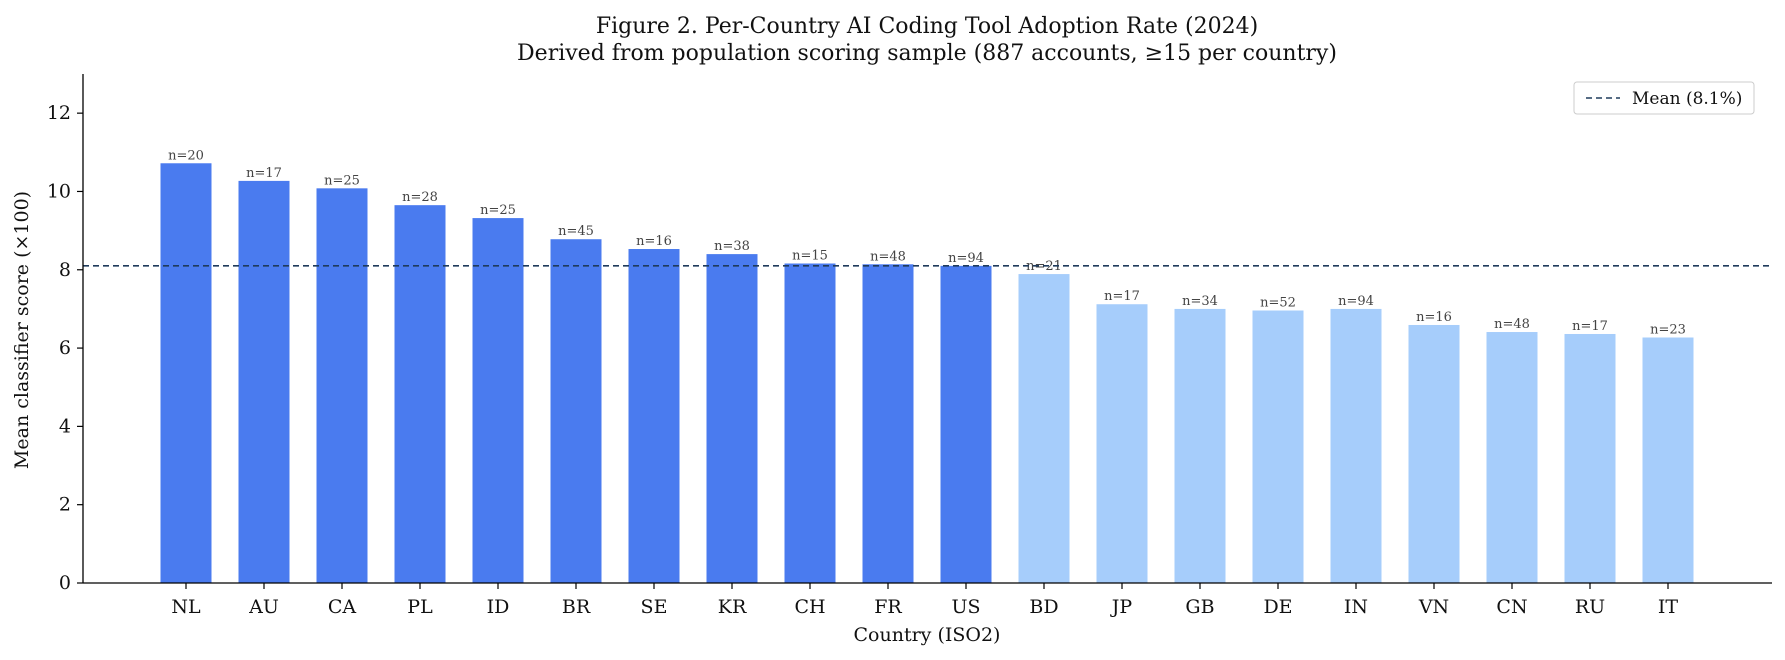  What do you see at coordinates (1043, 607) in the screenshot?
I see `x-tick-label-bd: BD` at bounding box center [1043, 607].